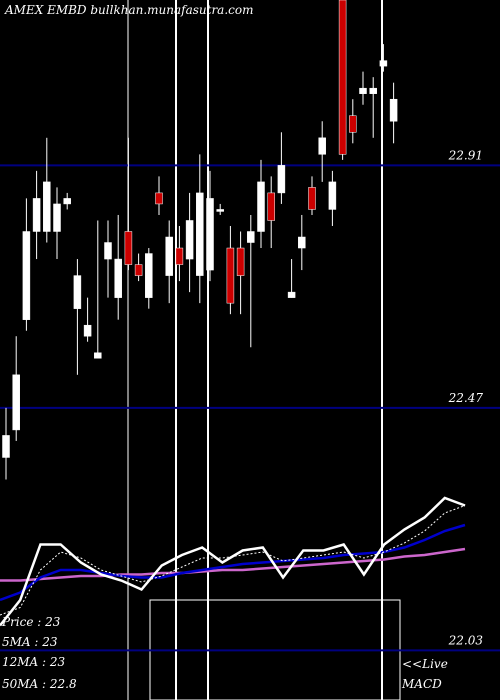  I want to click on y-tick-label: 22.03, so click(466, 640).